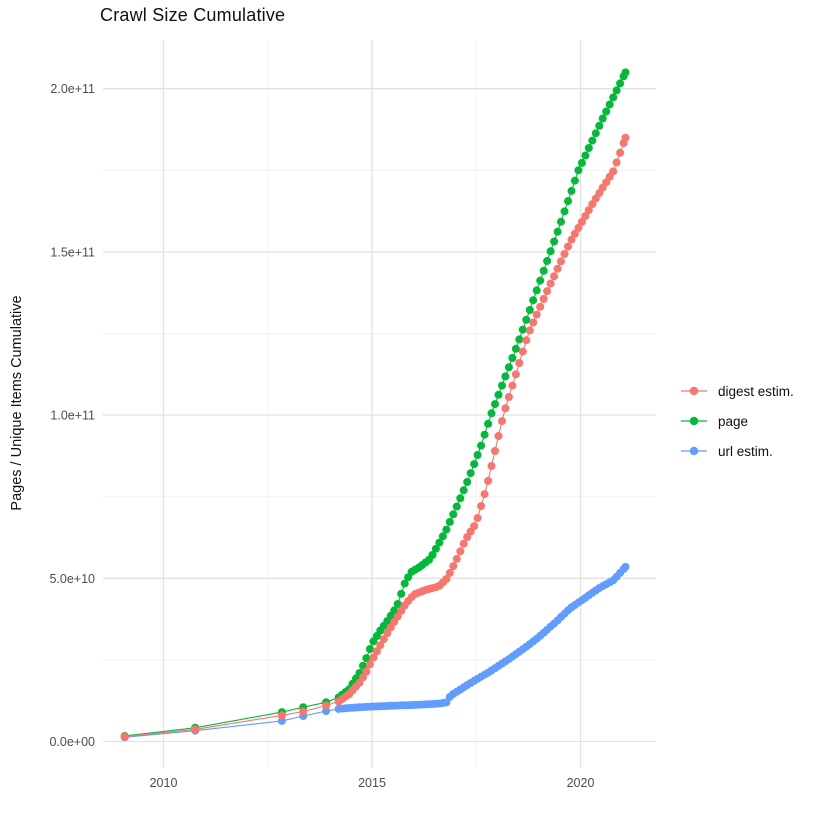 Image resolution: width=826 pixels, height=827 pixels. I want to click on legend-label: url estim., so click(745, 451).